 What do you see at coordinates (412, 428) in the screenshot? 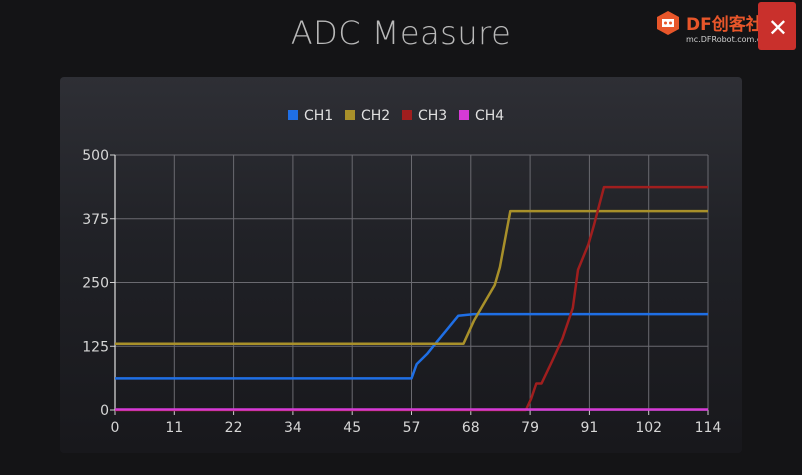
I see `x-tick-label: 57` at bounding box center [412, 428].